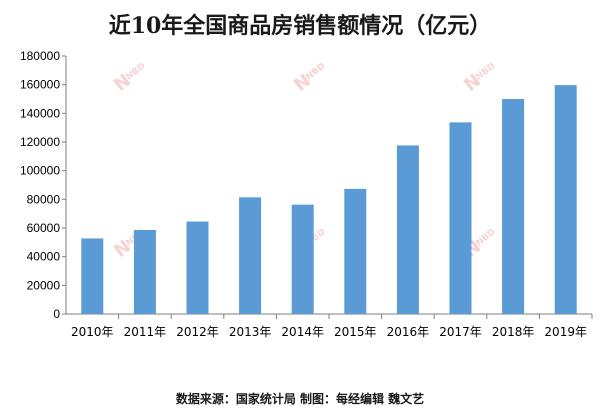  I want to click on x-tick-label: 2014年, so click(302, 332).